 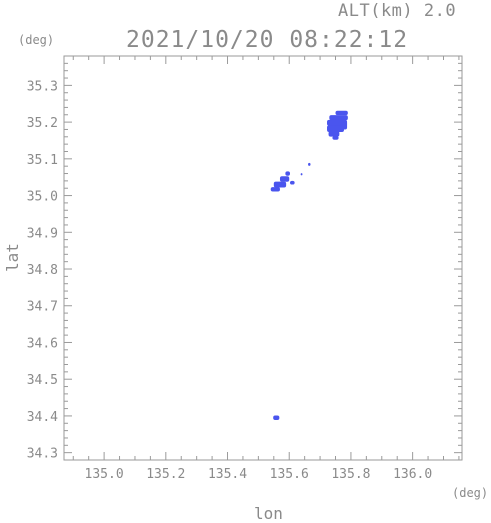 I want to click on x-axis-label: lon, so click(x=268, y=513).